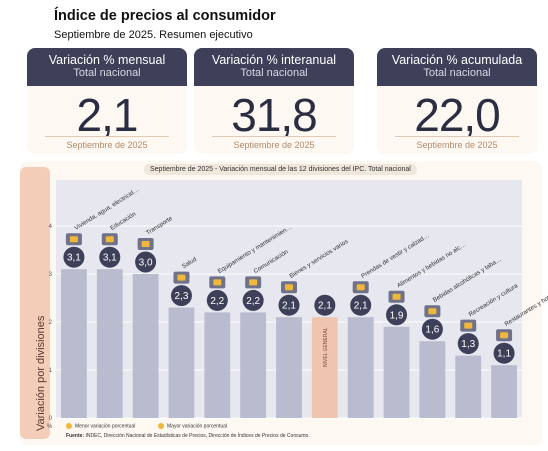 The image size is (548, 451). Describe the element at coordinates (51, 227) in the screenshot. I see `y-tick-label: 4` at that location.